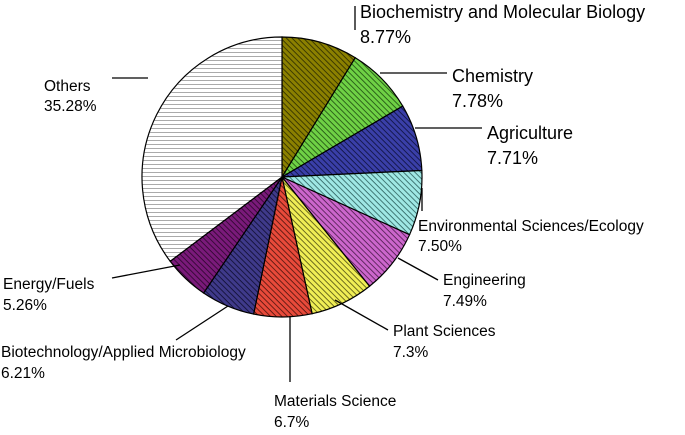 The image size is (685, 435). Describe the element at coordinates (123, 352) in the screenshot. I see `slice-name-label: Biotechnology/Applied Microbiology` at that location.